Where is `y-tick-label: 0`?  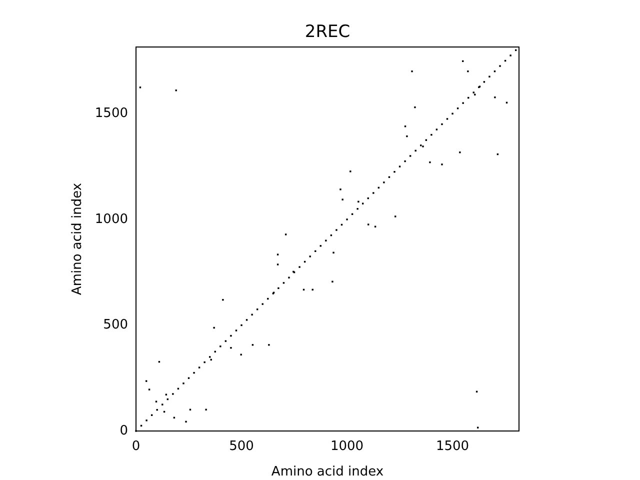
y-tick-label: 0 is located at coordinates (124, 430).